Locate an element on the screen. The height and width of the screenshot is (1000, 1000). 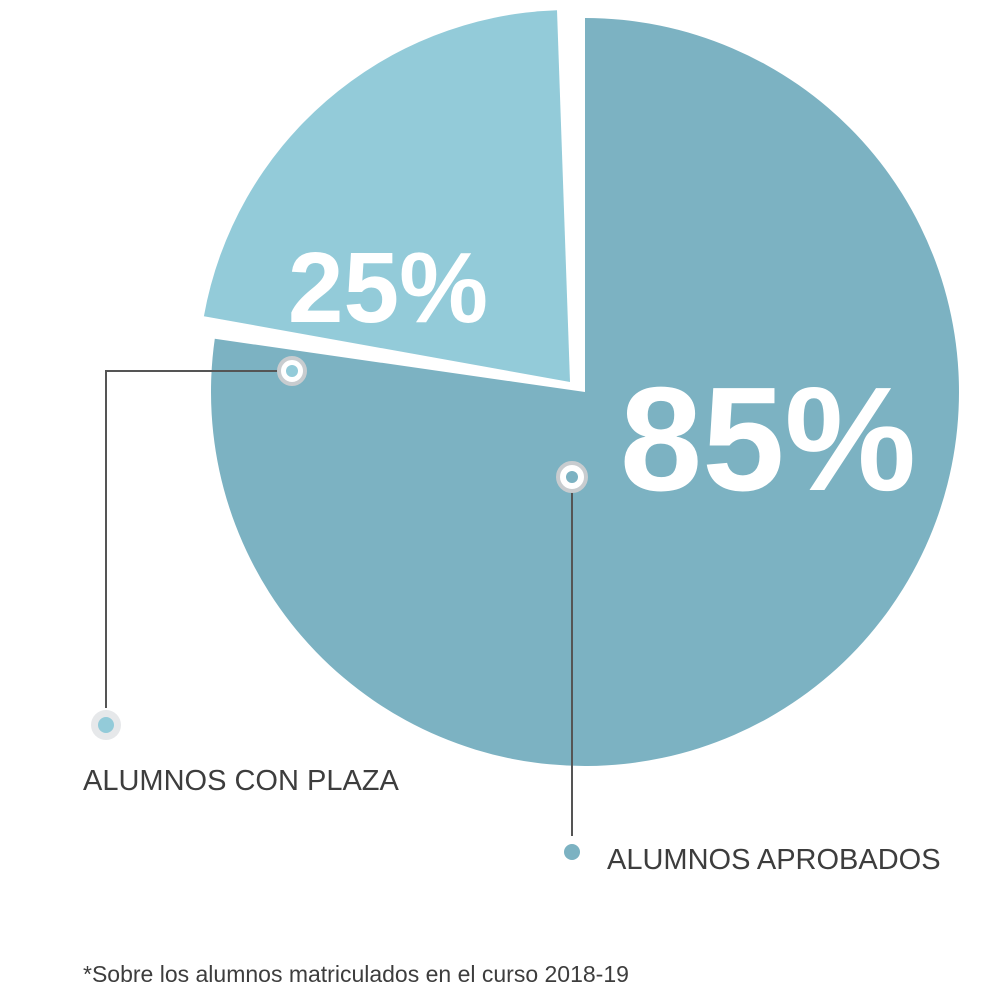
callout-anchor-dot-con-plaza is located at coordinates (292, 371).